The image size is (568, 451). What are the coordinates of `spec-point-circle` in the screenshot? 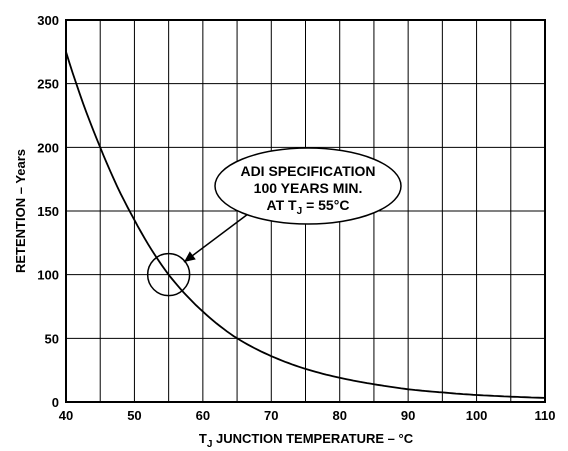 It's located at (168, 274).